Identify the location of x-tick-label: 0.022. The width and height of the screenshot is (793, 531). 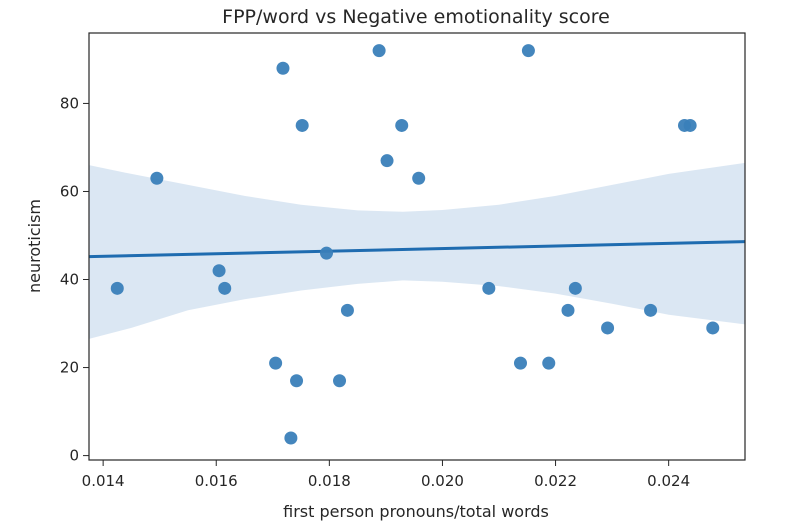
(555, 481).